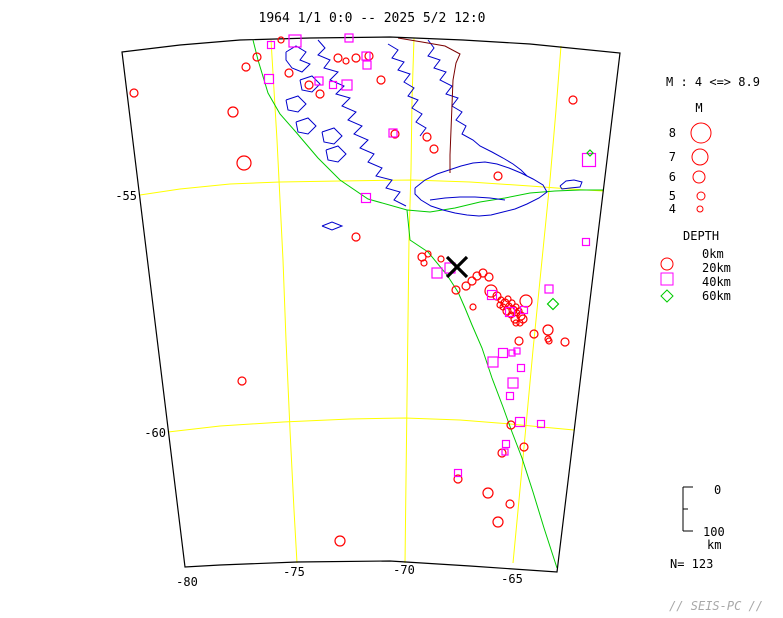  Describe the element at coordinates (713, 254) in the screenshot. I see `depth-0km-label: 0km` at that location.